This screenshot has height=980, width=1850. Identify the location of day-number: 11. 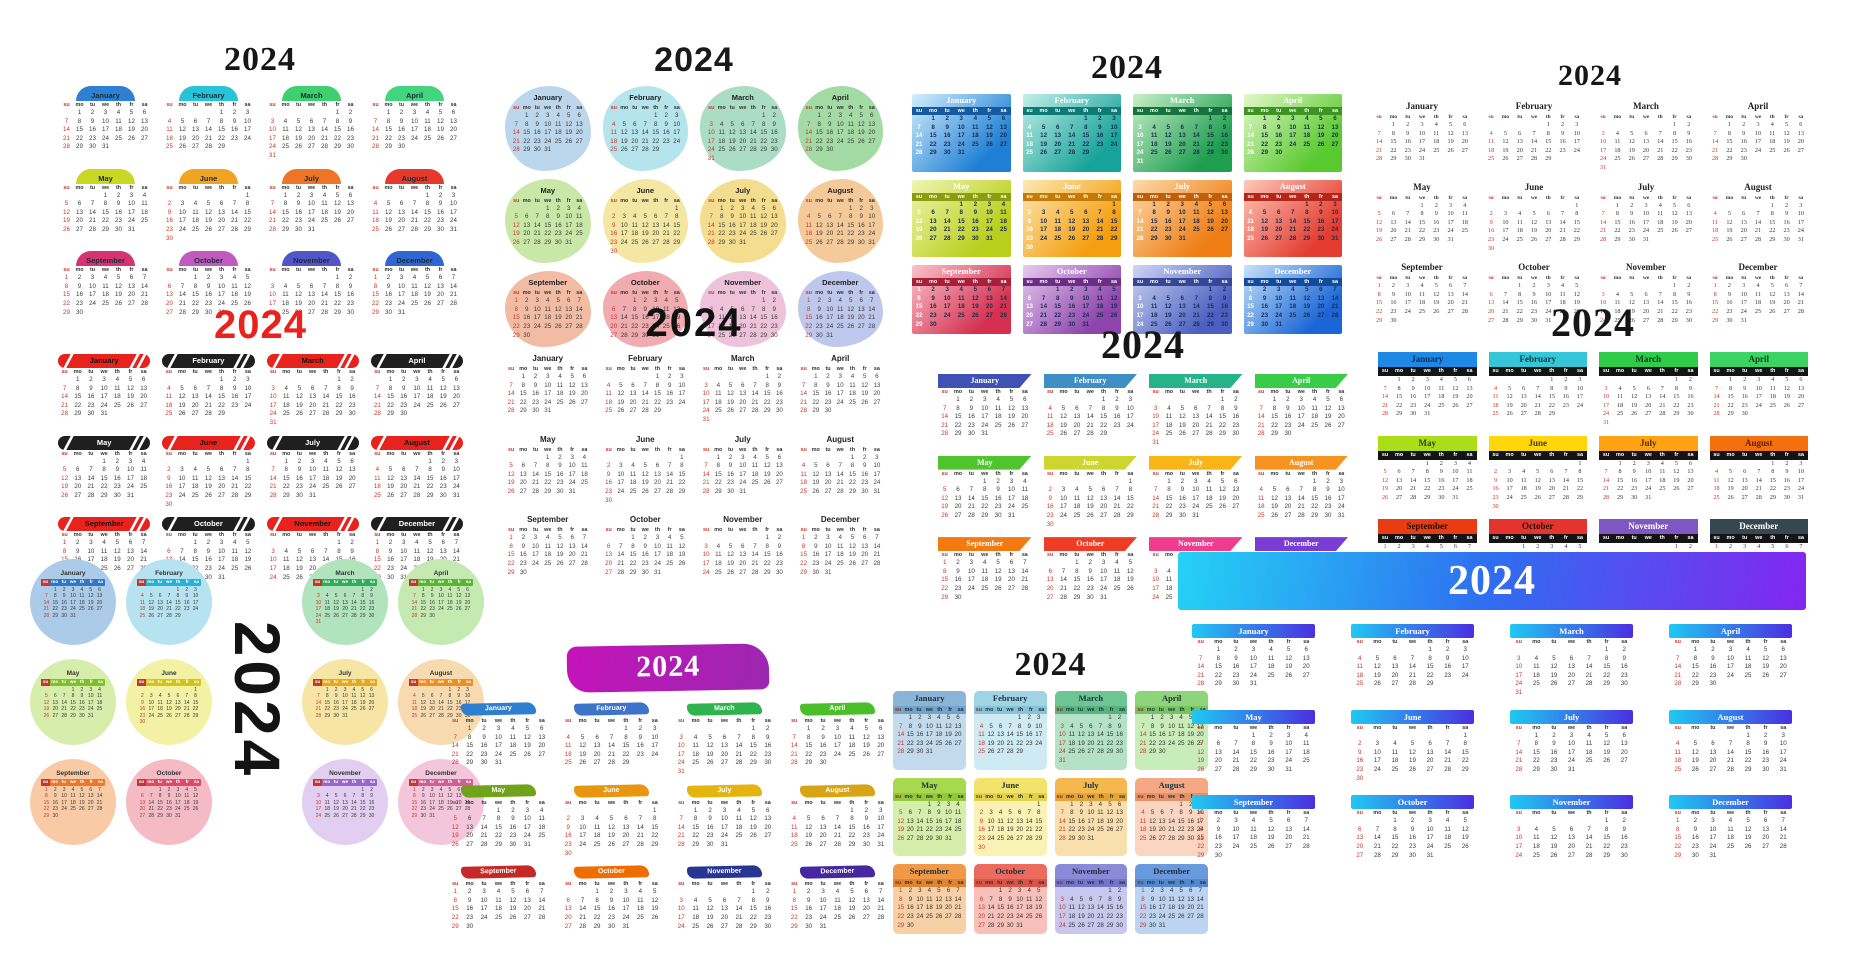
(718, 555).